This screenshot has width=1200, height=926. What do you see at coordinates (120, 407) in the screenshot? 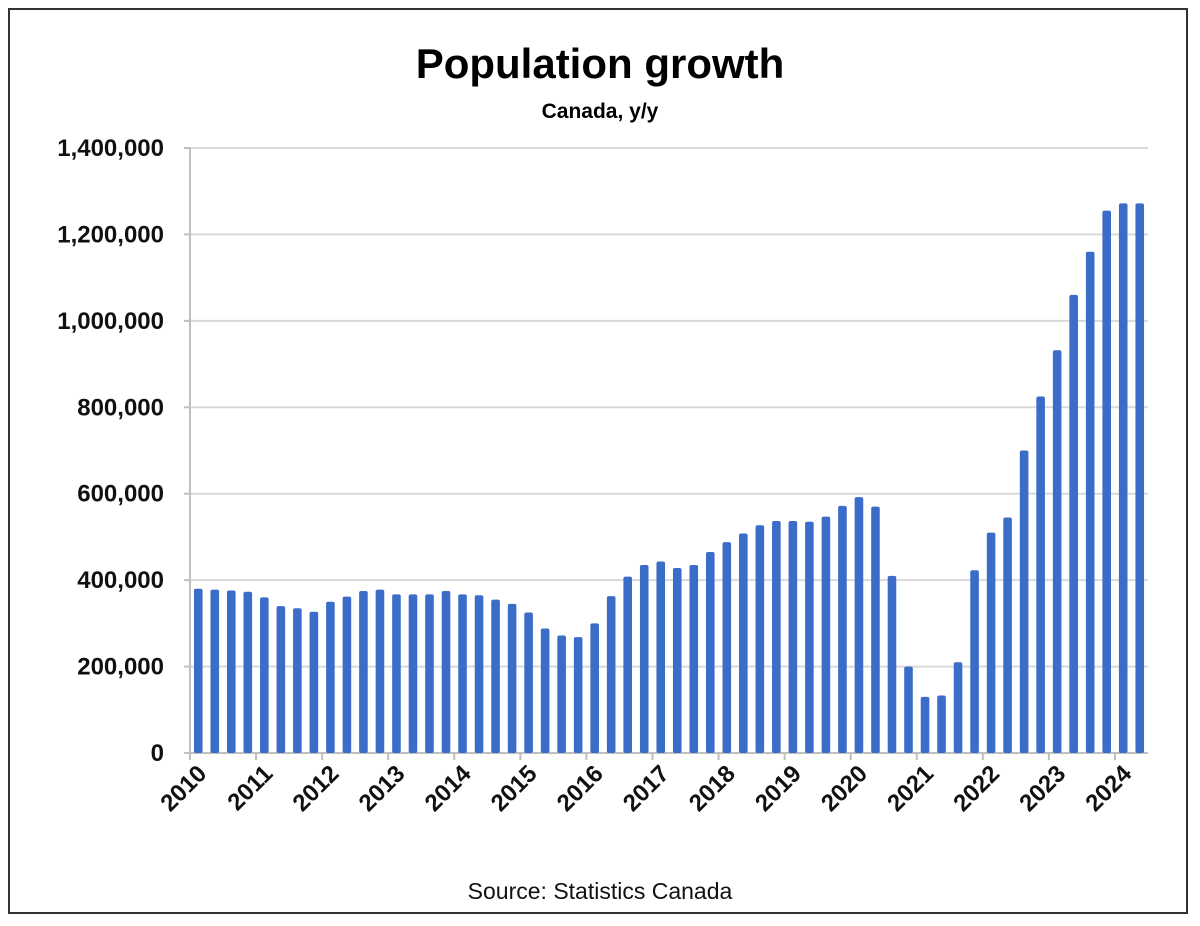
I see `y-tick-label: 800,000` at bounding box center [120, 407].